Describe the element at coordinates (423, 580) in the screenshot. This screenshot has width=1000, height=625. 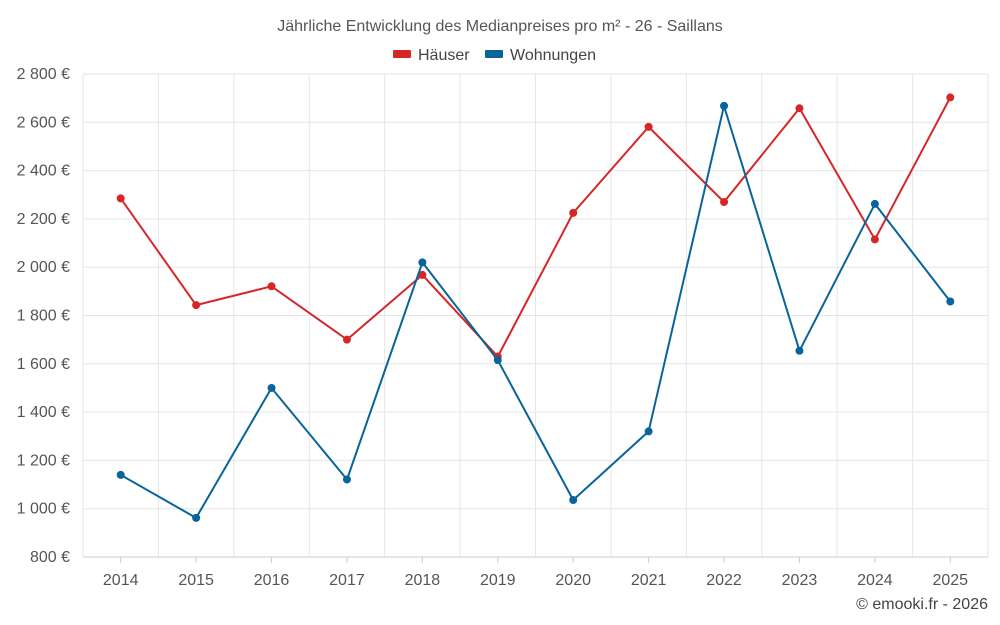
I see `x-tick-label: 2018` at that location.